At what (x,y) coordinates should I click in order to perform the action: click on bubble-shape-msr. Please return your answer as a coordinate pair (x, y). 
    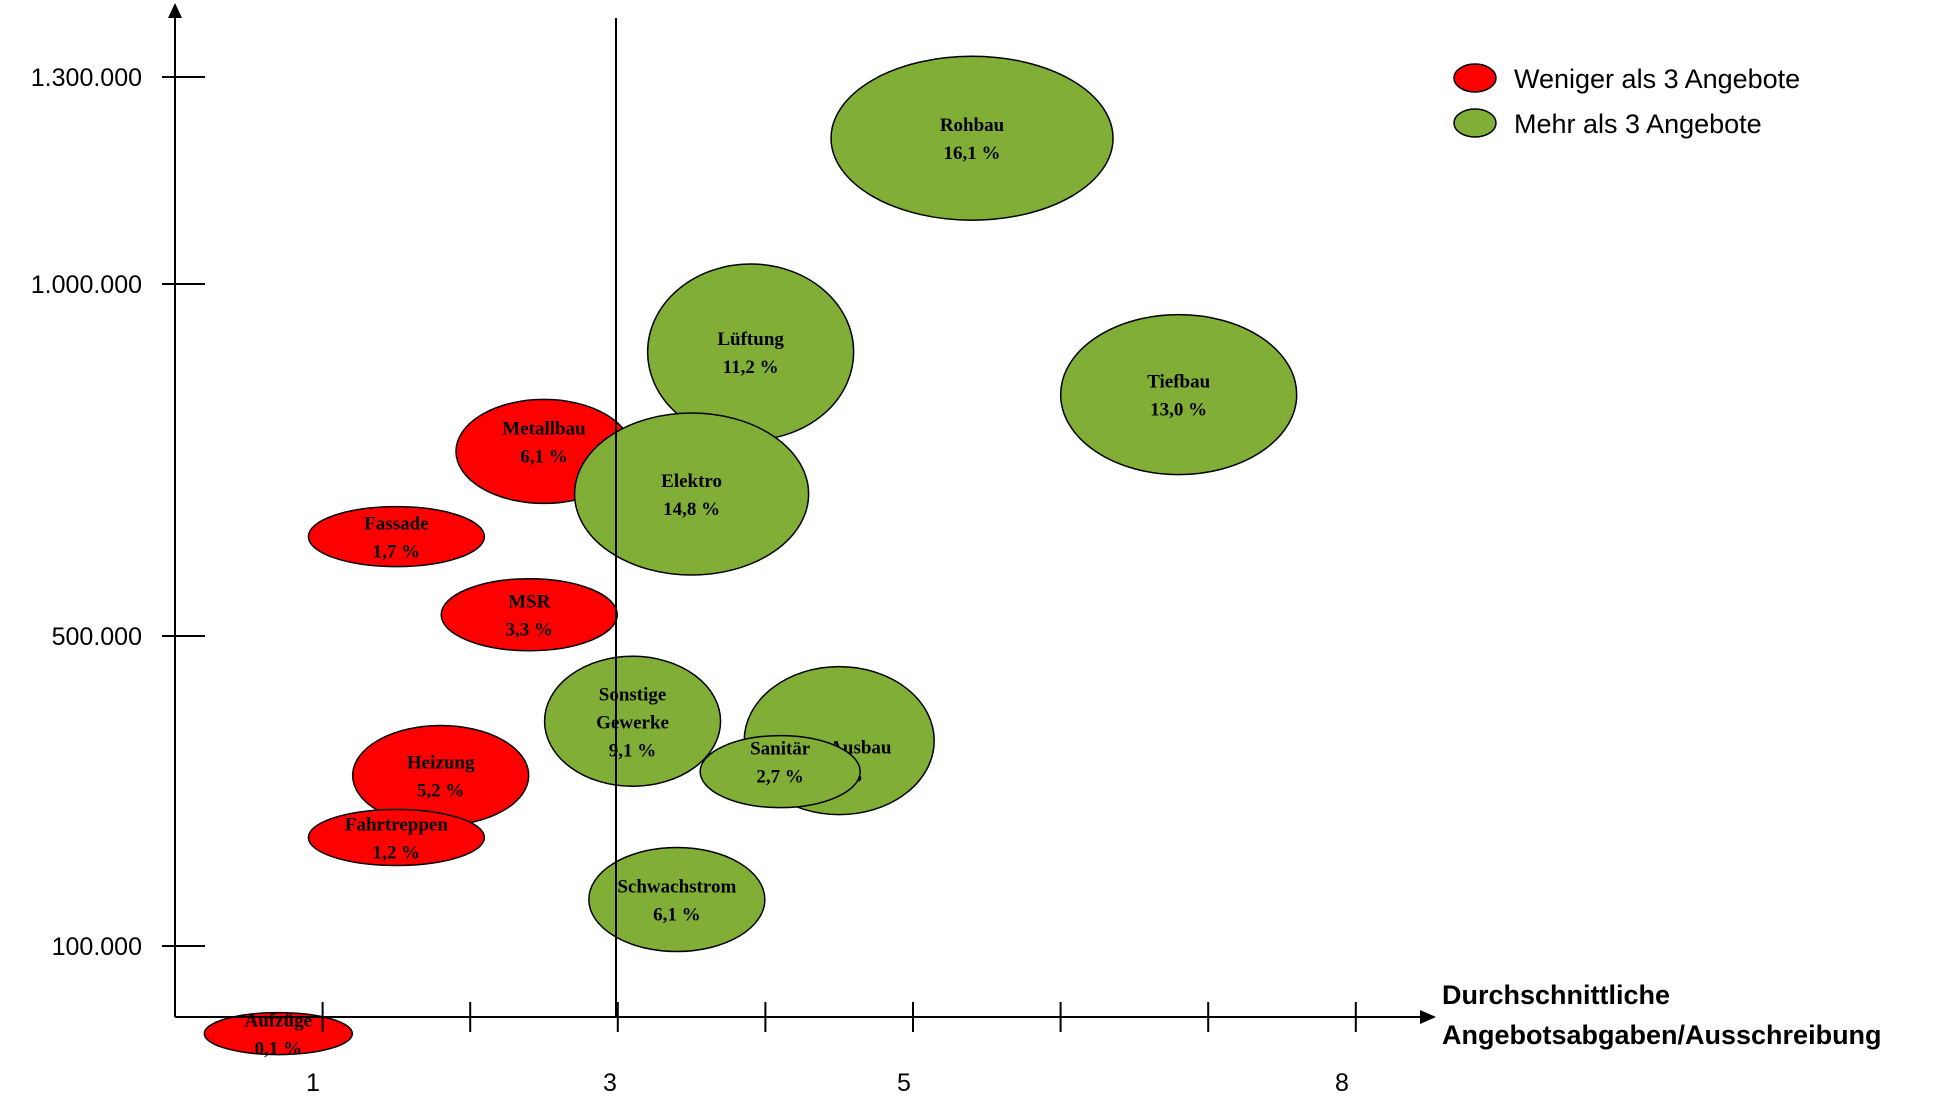
    Looking at the image, I should click on (529, 614).